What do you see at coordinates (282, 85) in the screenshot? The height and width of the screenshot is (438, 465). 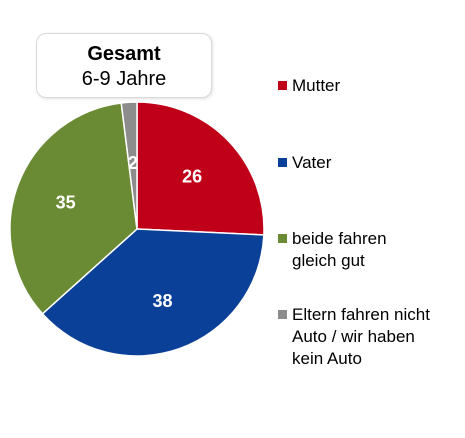 I see `legend-swatch-mutter` at bounding box center [282, 85].